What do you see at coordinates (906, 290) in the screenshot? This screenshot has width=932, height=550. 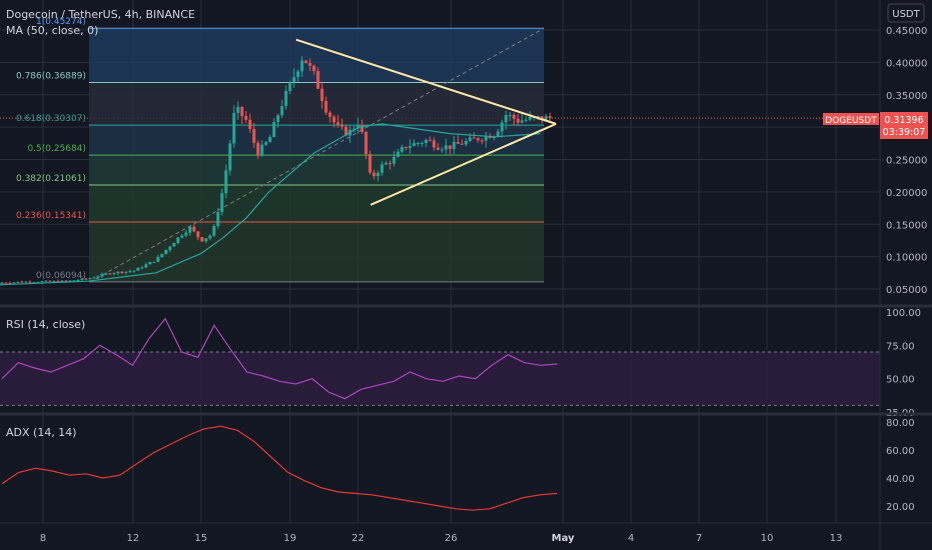 I see `price-tick-label: 0.05000` at bounding box center [906, 290].